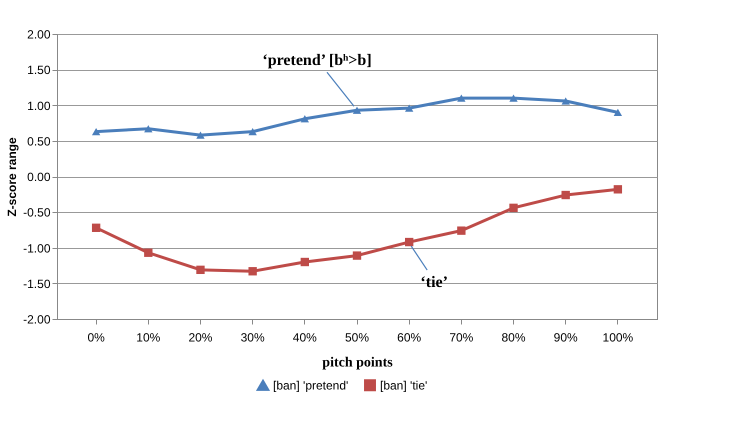  What do you see at coordinates (39, 35) in the screenshot?
I see `y-tick-label: 2.00` at bounding box center [39, 35].